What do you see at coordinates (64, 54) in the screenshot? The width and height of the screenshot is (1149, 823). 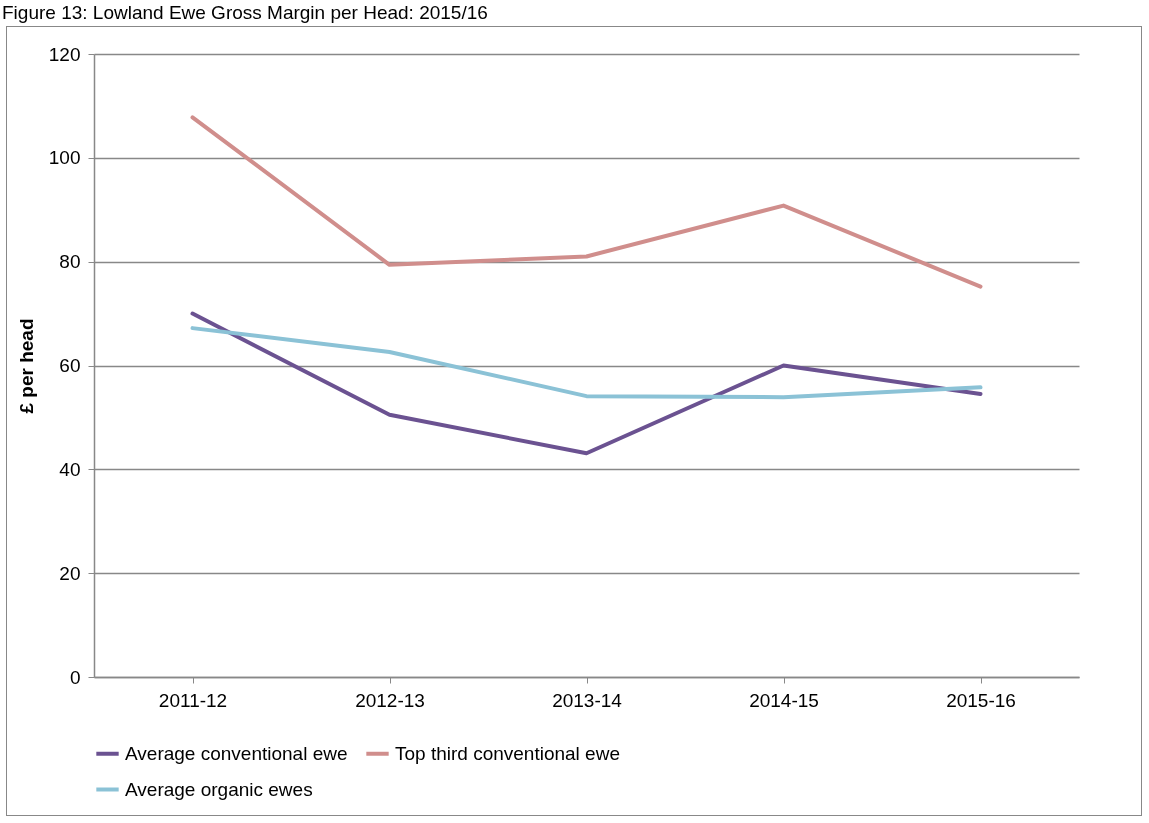 I see `y-tick-label: 120` at bounding box center [64, 54].